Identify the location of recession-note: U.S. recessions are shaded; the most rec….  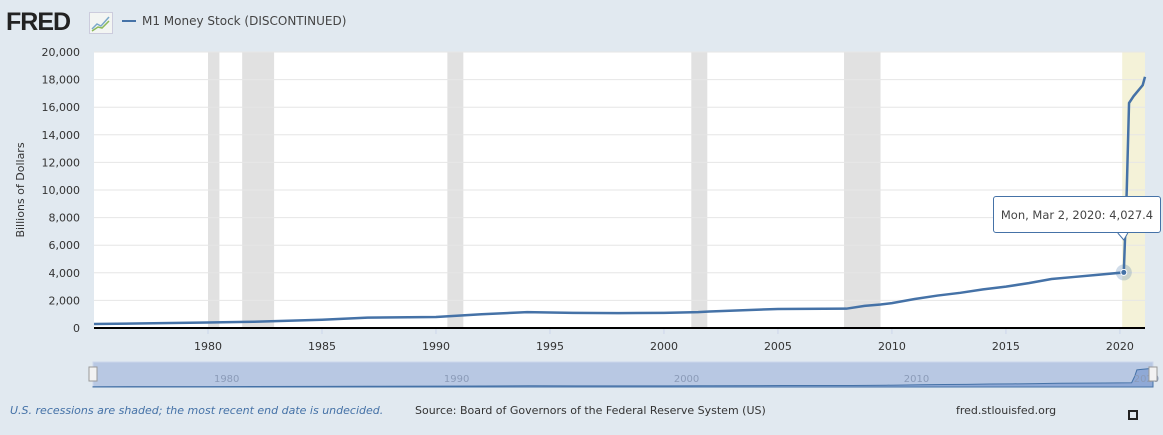
(197, 410).